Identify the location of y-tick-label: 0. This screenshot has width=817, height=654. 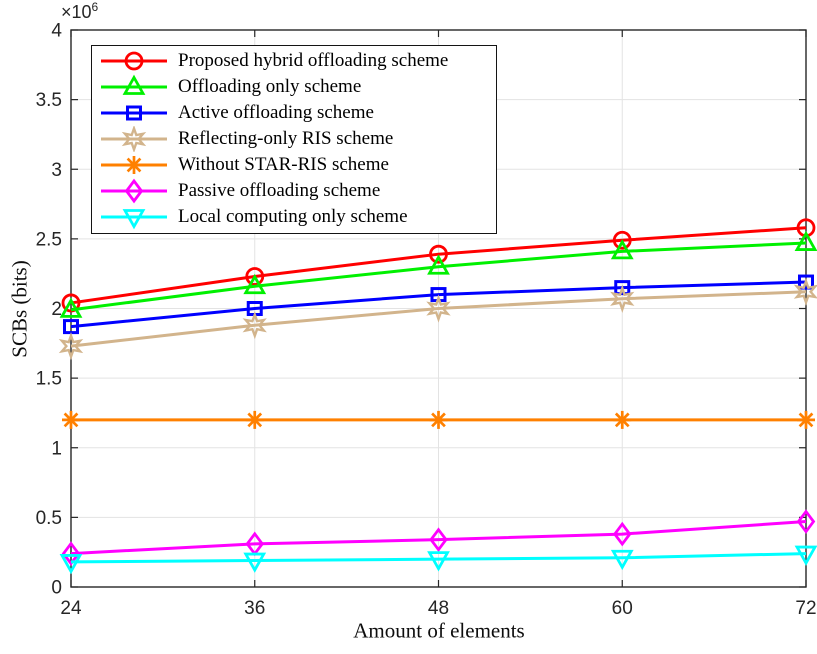
(56, 588).